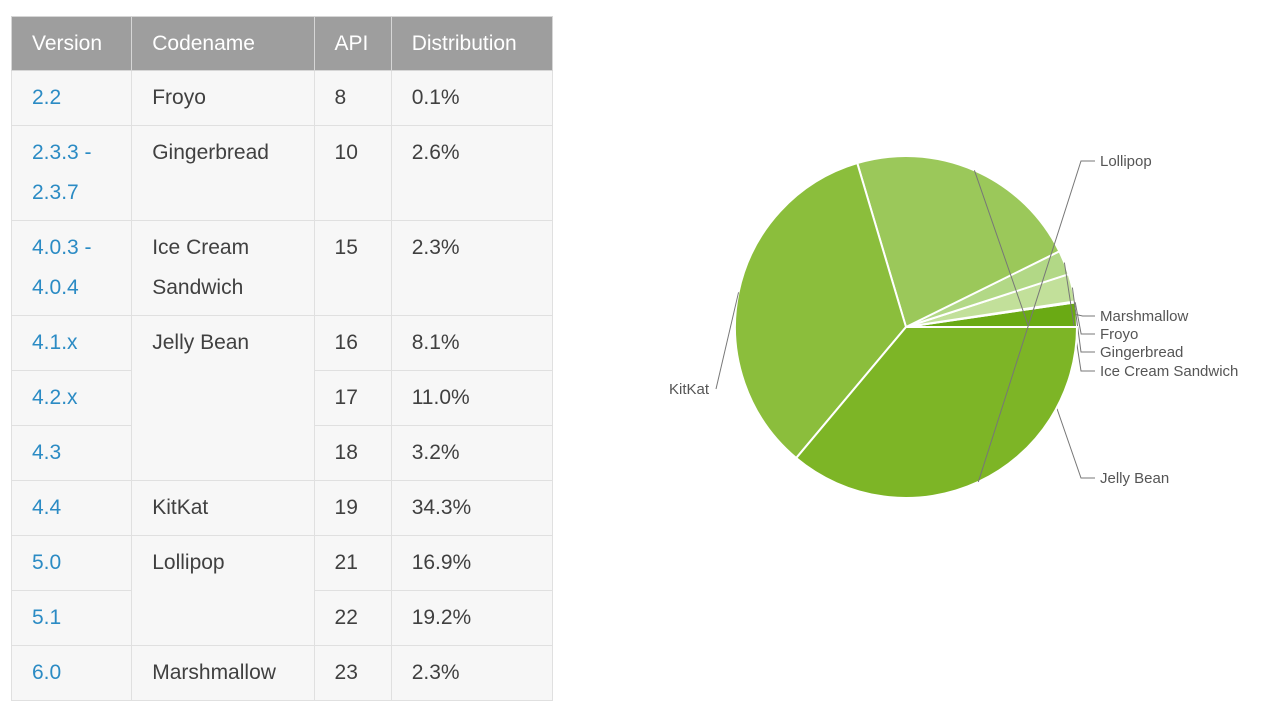  Describe the element at coordinates (352, 343) in the screenshot. I see `api-cell: 16` at that location.